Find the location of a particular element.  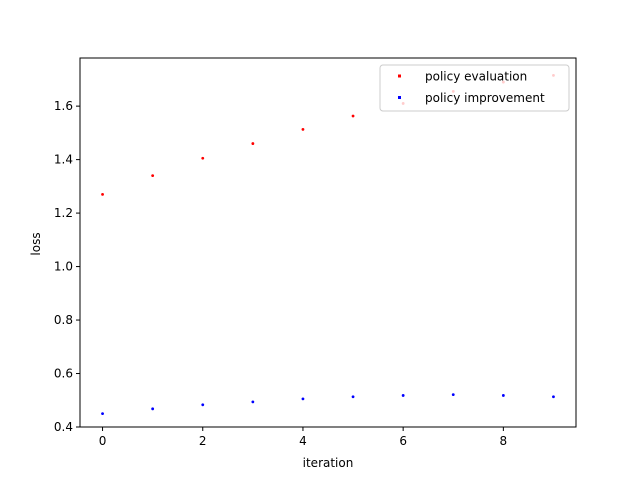

legend: policy evaluation policy improvement is located at coordinates (474, 88).